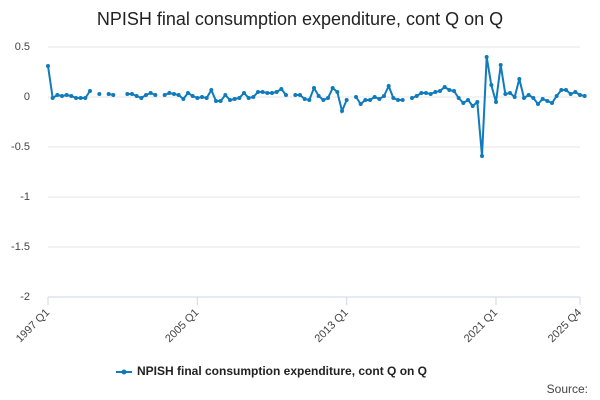 The height and width of the screenshot is (400, 600). What do you see at coordinates (25, 197) in the screenshot?
I see `y-tick-label: -1` at bounding box center [25, 197].